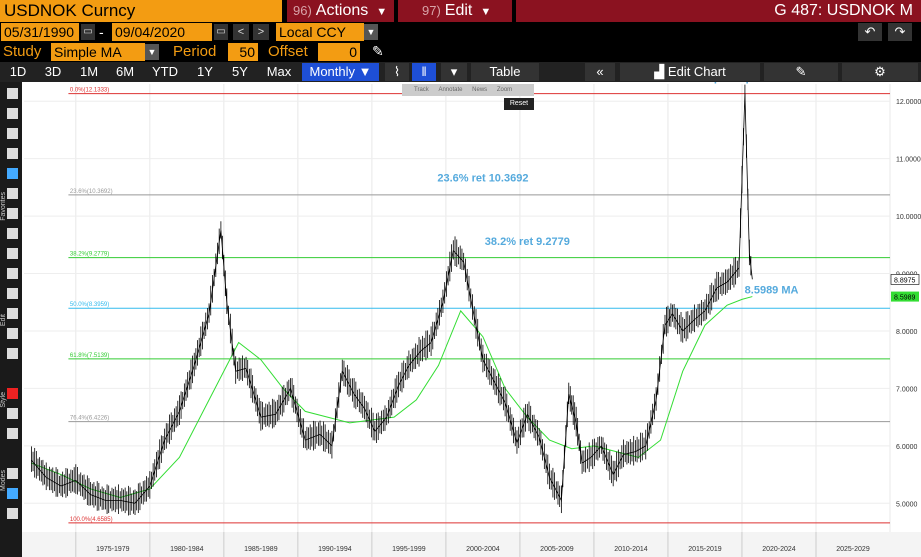 Image resolution: width=921 pixels, height=557 pixels. I want to click on delete-icon, so click(12, 353).